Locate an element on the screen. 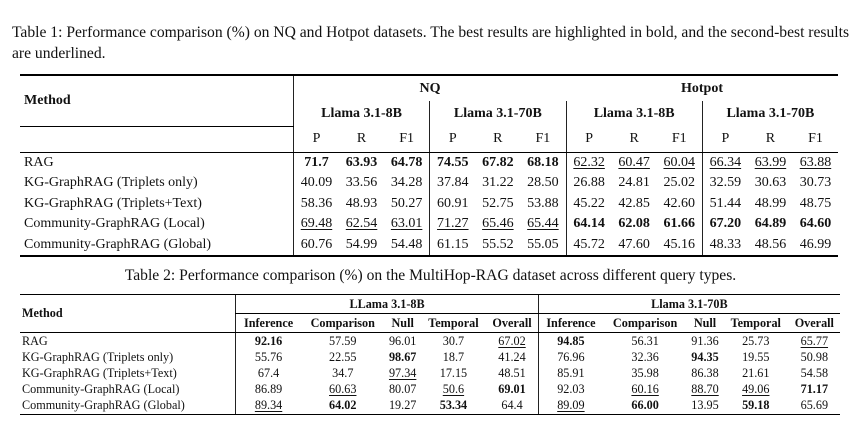  table-cell: 45.16 is located at coordinates (679, 245).